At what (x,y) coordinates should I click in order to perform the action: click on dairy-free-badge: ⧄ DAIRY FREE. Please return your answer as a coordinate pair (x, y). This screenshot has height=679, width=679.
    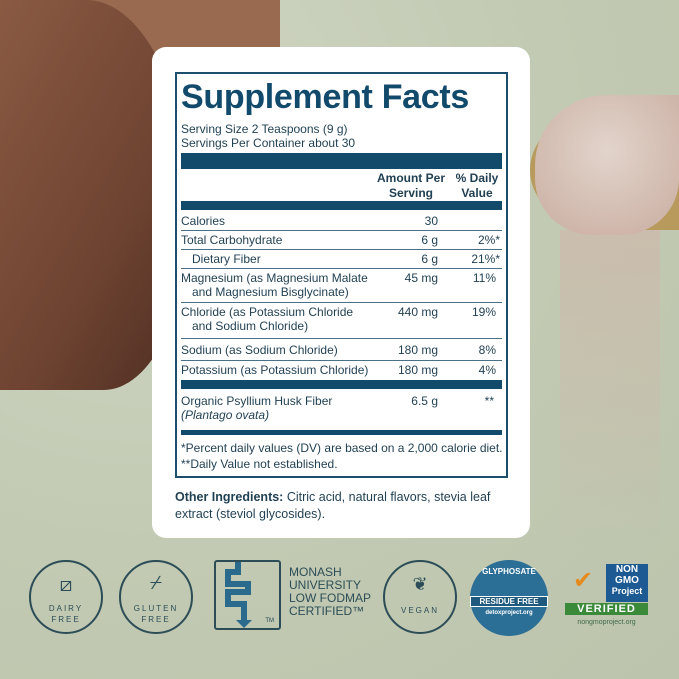
    Looking at the image, I should click on (66, 597).